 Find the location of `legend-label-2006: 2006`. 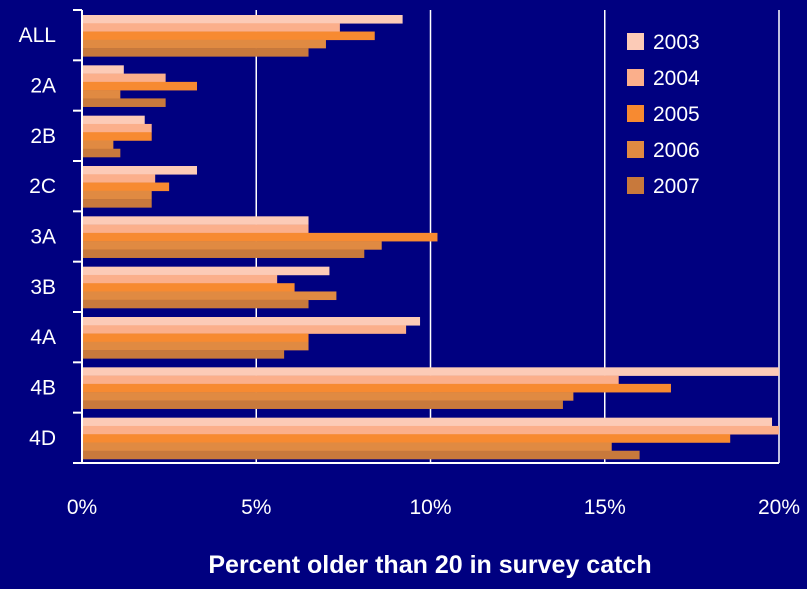

legend-label-2006: 2006 is located at coordinates (676, 150).